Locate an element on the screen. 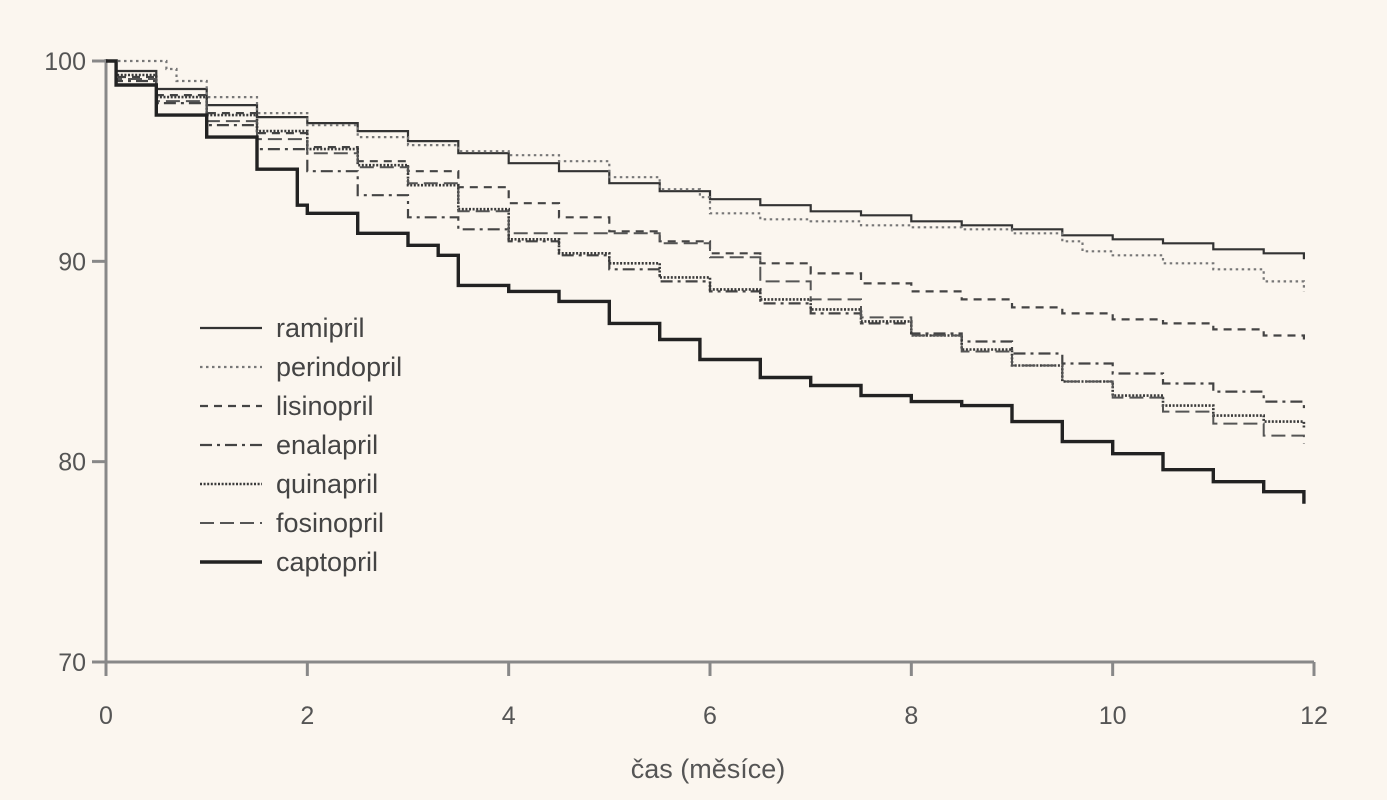 This screenshot has height=800, width=1387. y-tick-label: 90 is located at coordinates (72, 262).